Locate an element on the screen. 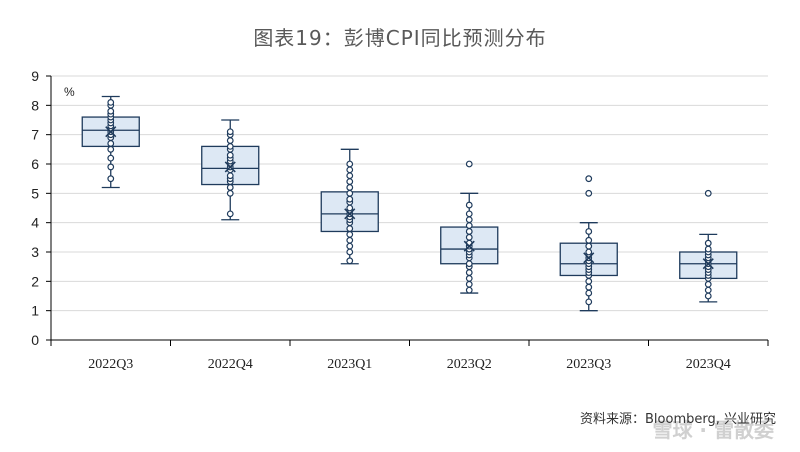 This screenshot has height=452, width=800. x-tick-label: 2023Q4 is located at coordinates (708, 364).